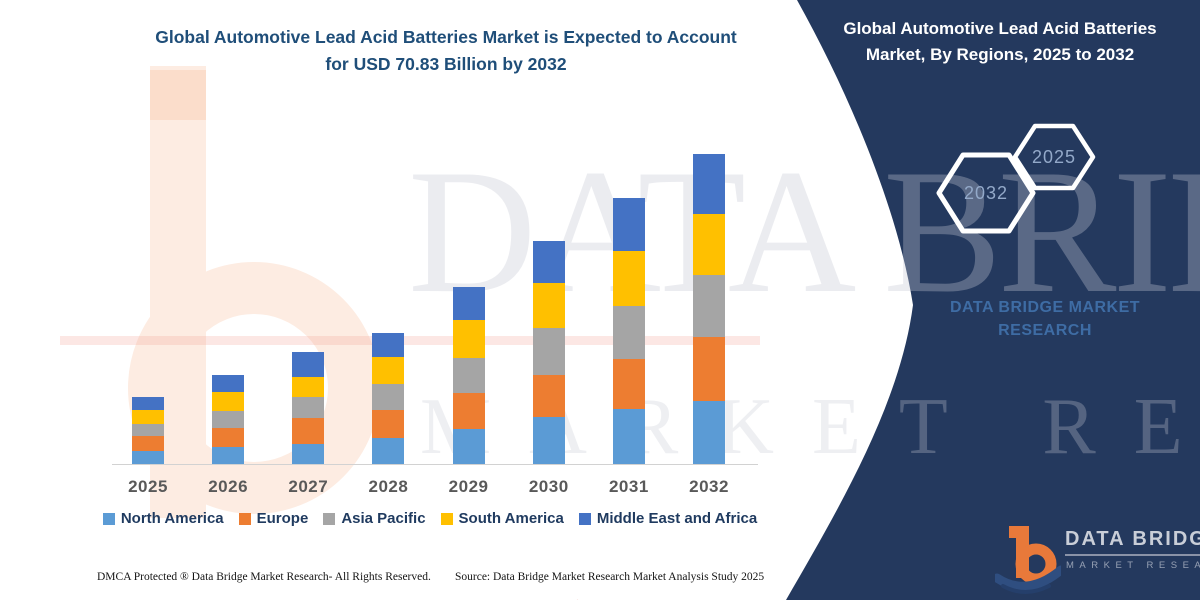 This screenshot has width=1200, height=600. I want to click on hexagon-2025-label: 2025, so click(1054, 156).